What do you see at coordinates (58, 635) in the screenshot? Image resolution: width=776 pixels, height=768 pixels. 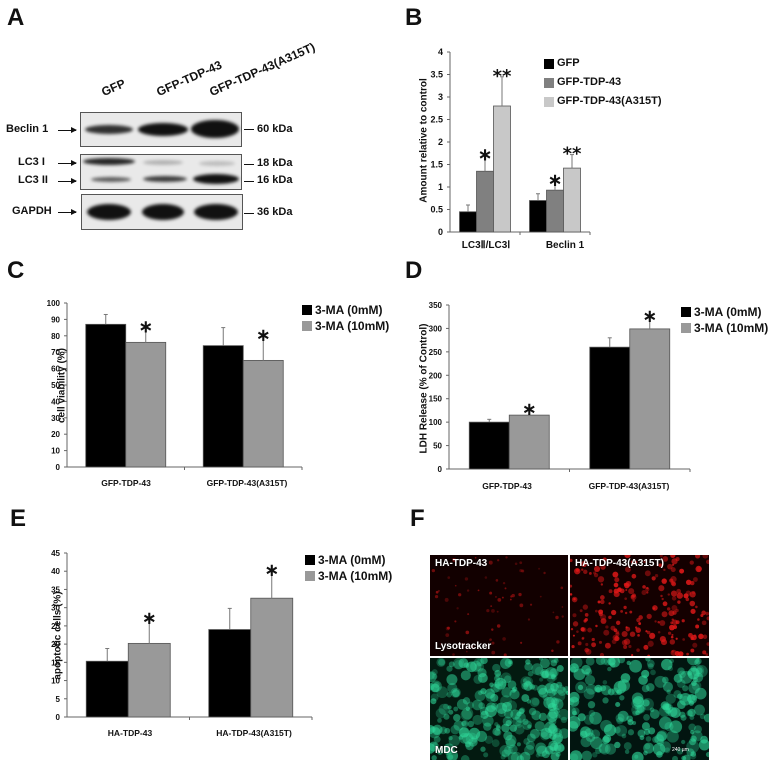 I see `y-axis-label: apoptotic cells (%)` at bounding box center [58, 635].